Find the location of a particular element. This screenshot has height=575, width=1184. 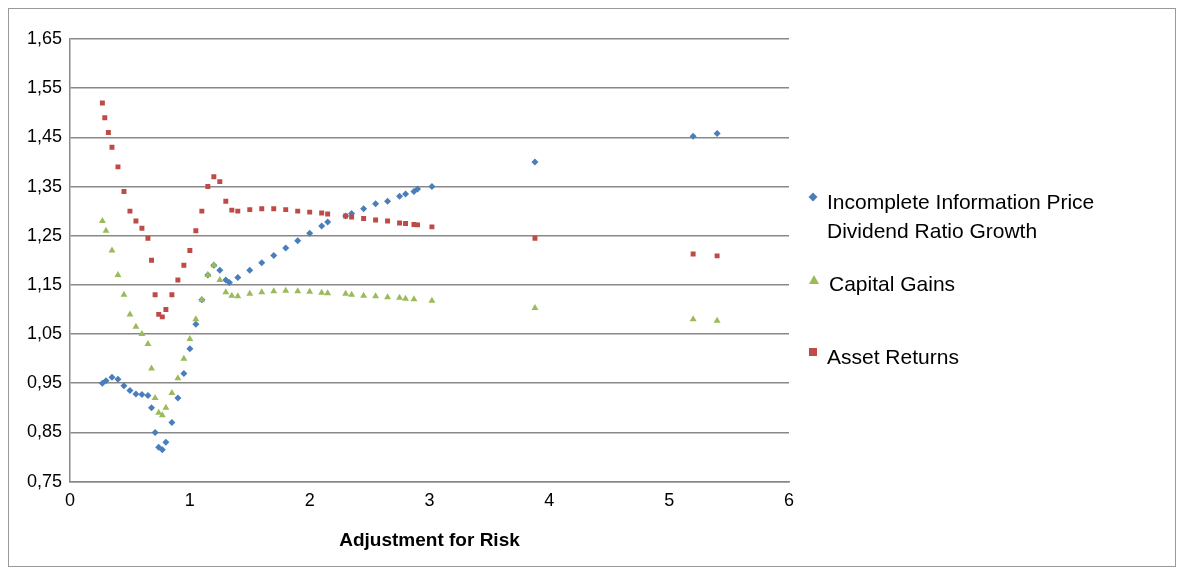

x-tick-label: 5 is located at coordinates (669, 500).